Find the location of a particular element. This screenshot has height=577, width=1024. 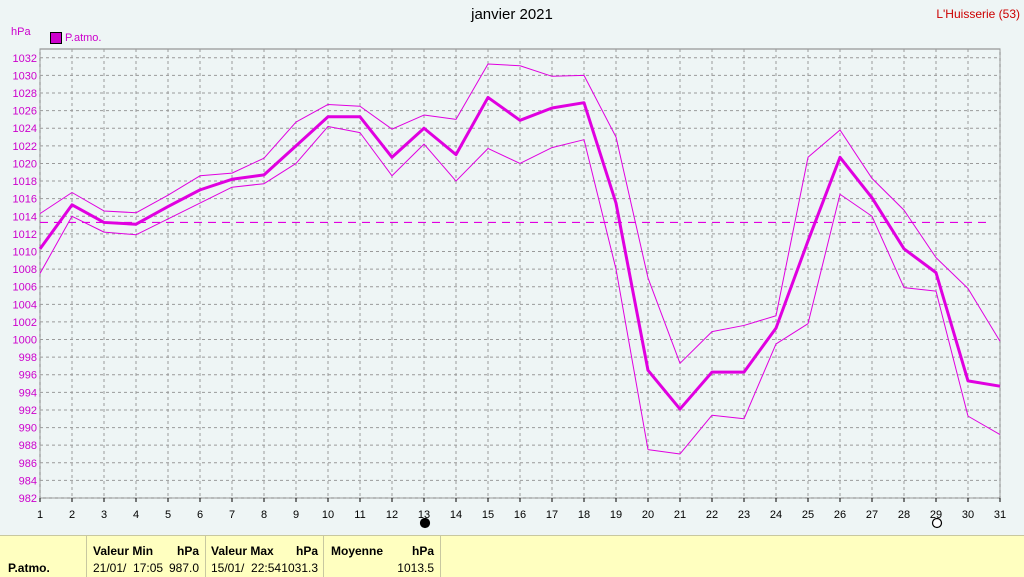

avg-header: Moyenne is located at coordinates (357, 551).